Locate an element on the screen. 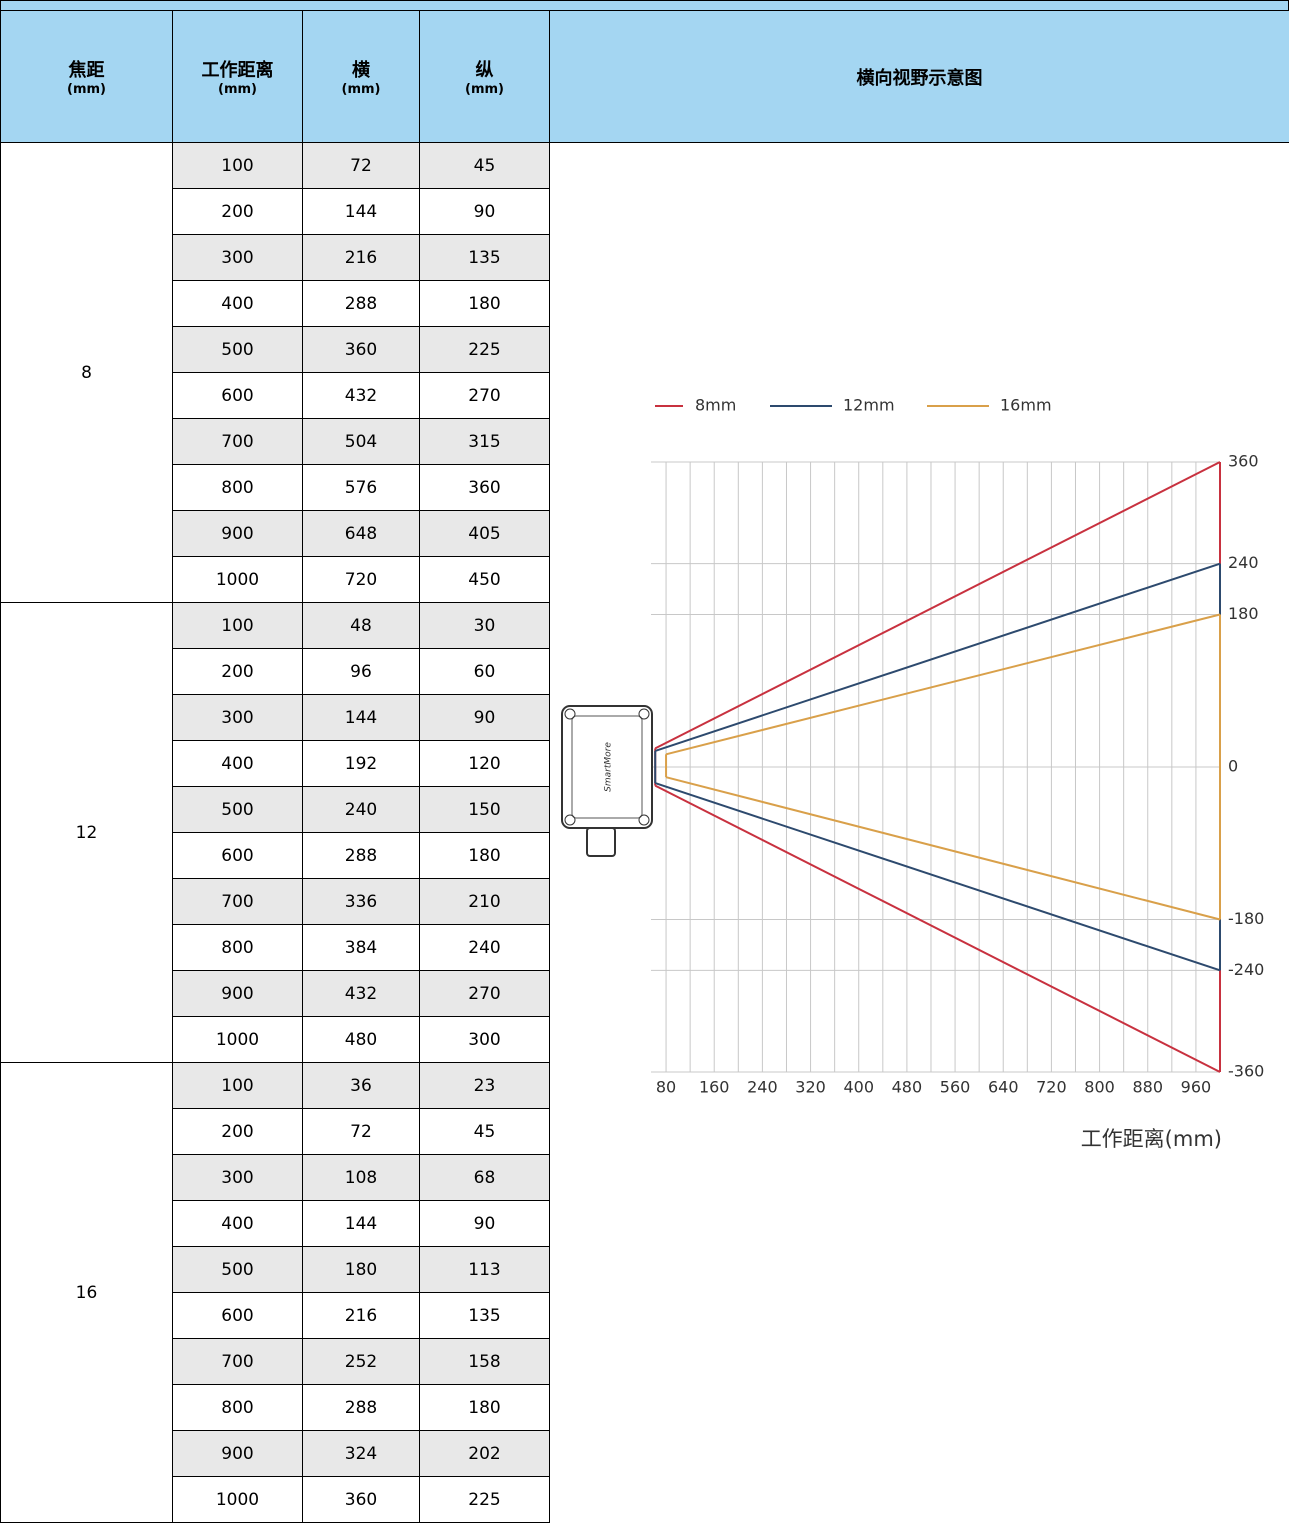 The height and width of the screenshot is (1527, 1289). header-title: 横 is located at coordinates (361, 70).